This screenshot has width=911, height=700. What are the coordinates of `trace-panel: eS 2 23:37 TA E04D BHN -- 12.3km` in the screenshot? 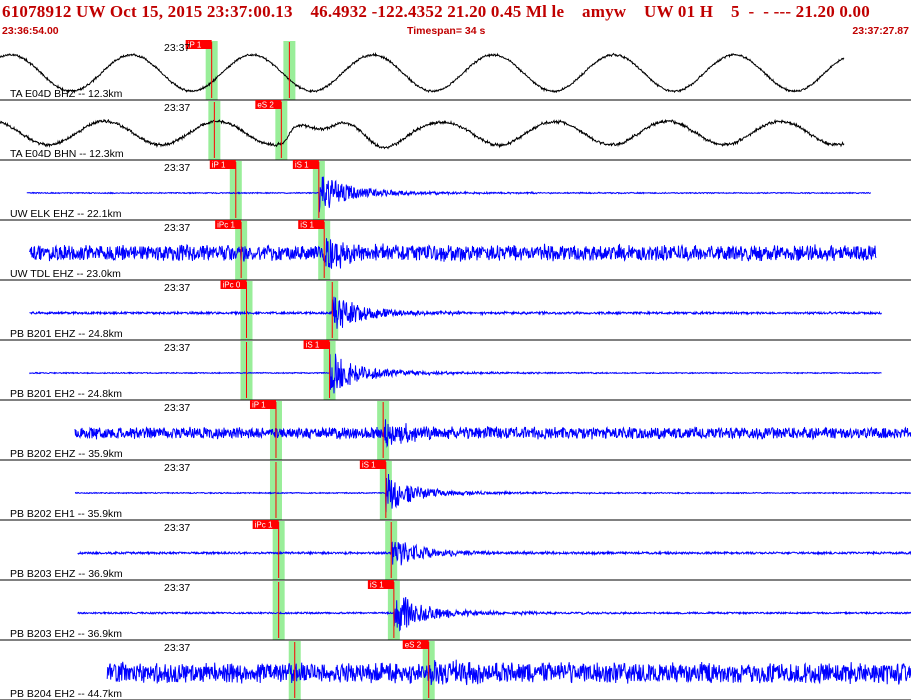 It's located at (455, 130).